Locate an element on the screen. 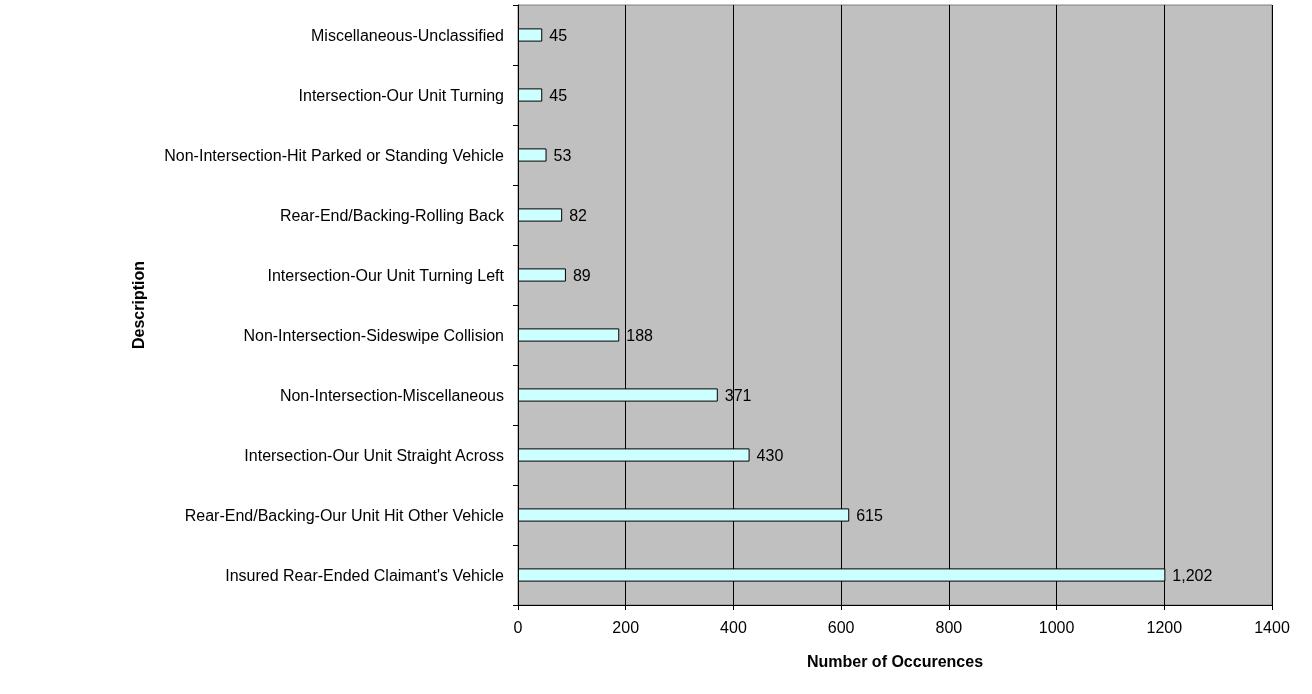 The image size is (1312, 694). y-axis-title: Description is located at coordinates (138, 305).